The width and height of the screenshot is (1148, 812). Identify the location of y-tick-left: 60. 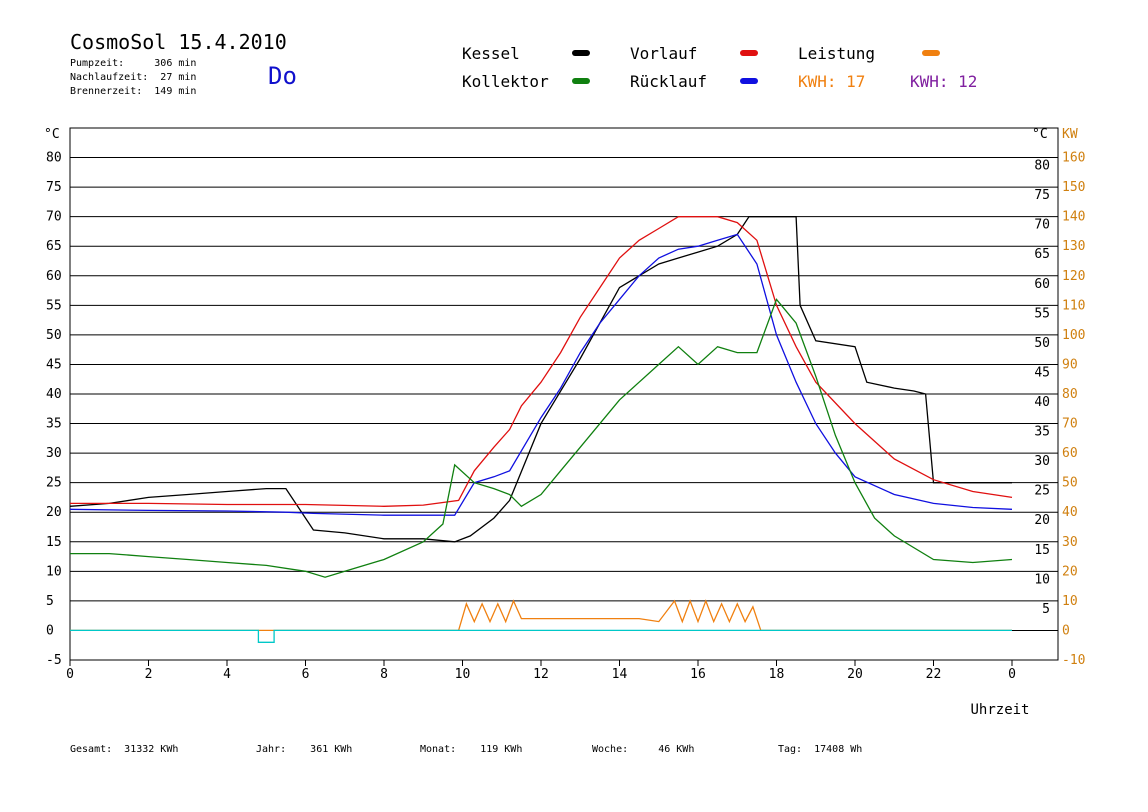
(54, 276).